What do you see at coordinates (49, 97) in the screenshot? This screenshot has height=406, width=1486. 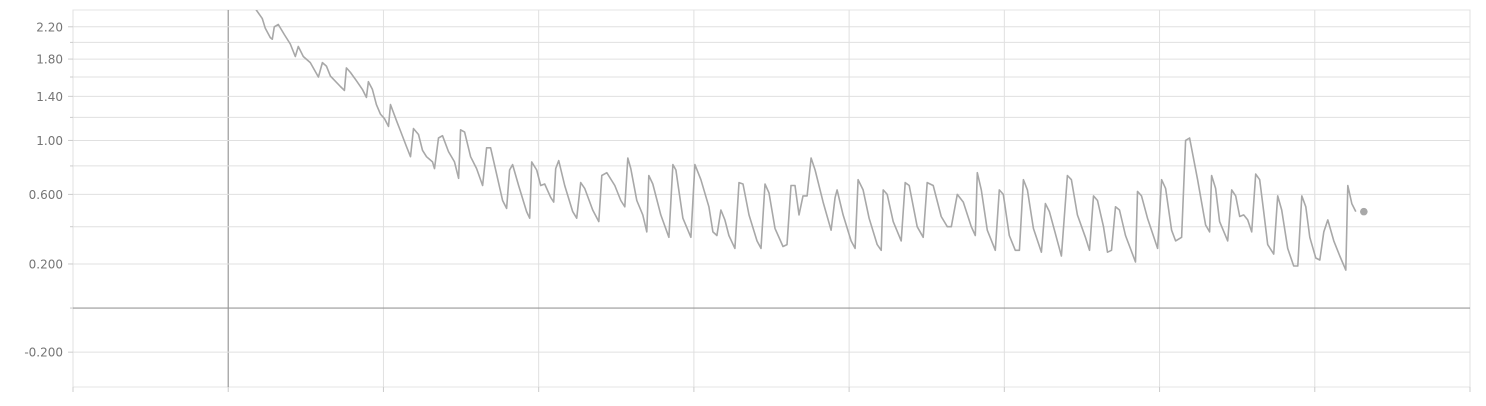 I see `y-tick-label: 1.40` at bounding box center [49, 97].